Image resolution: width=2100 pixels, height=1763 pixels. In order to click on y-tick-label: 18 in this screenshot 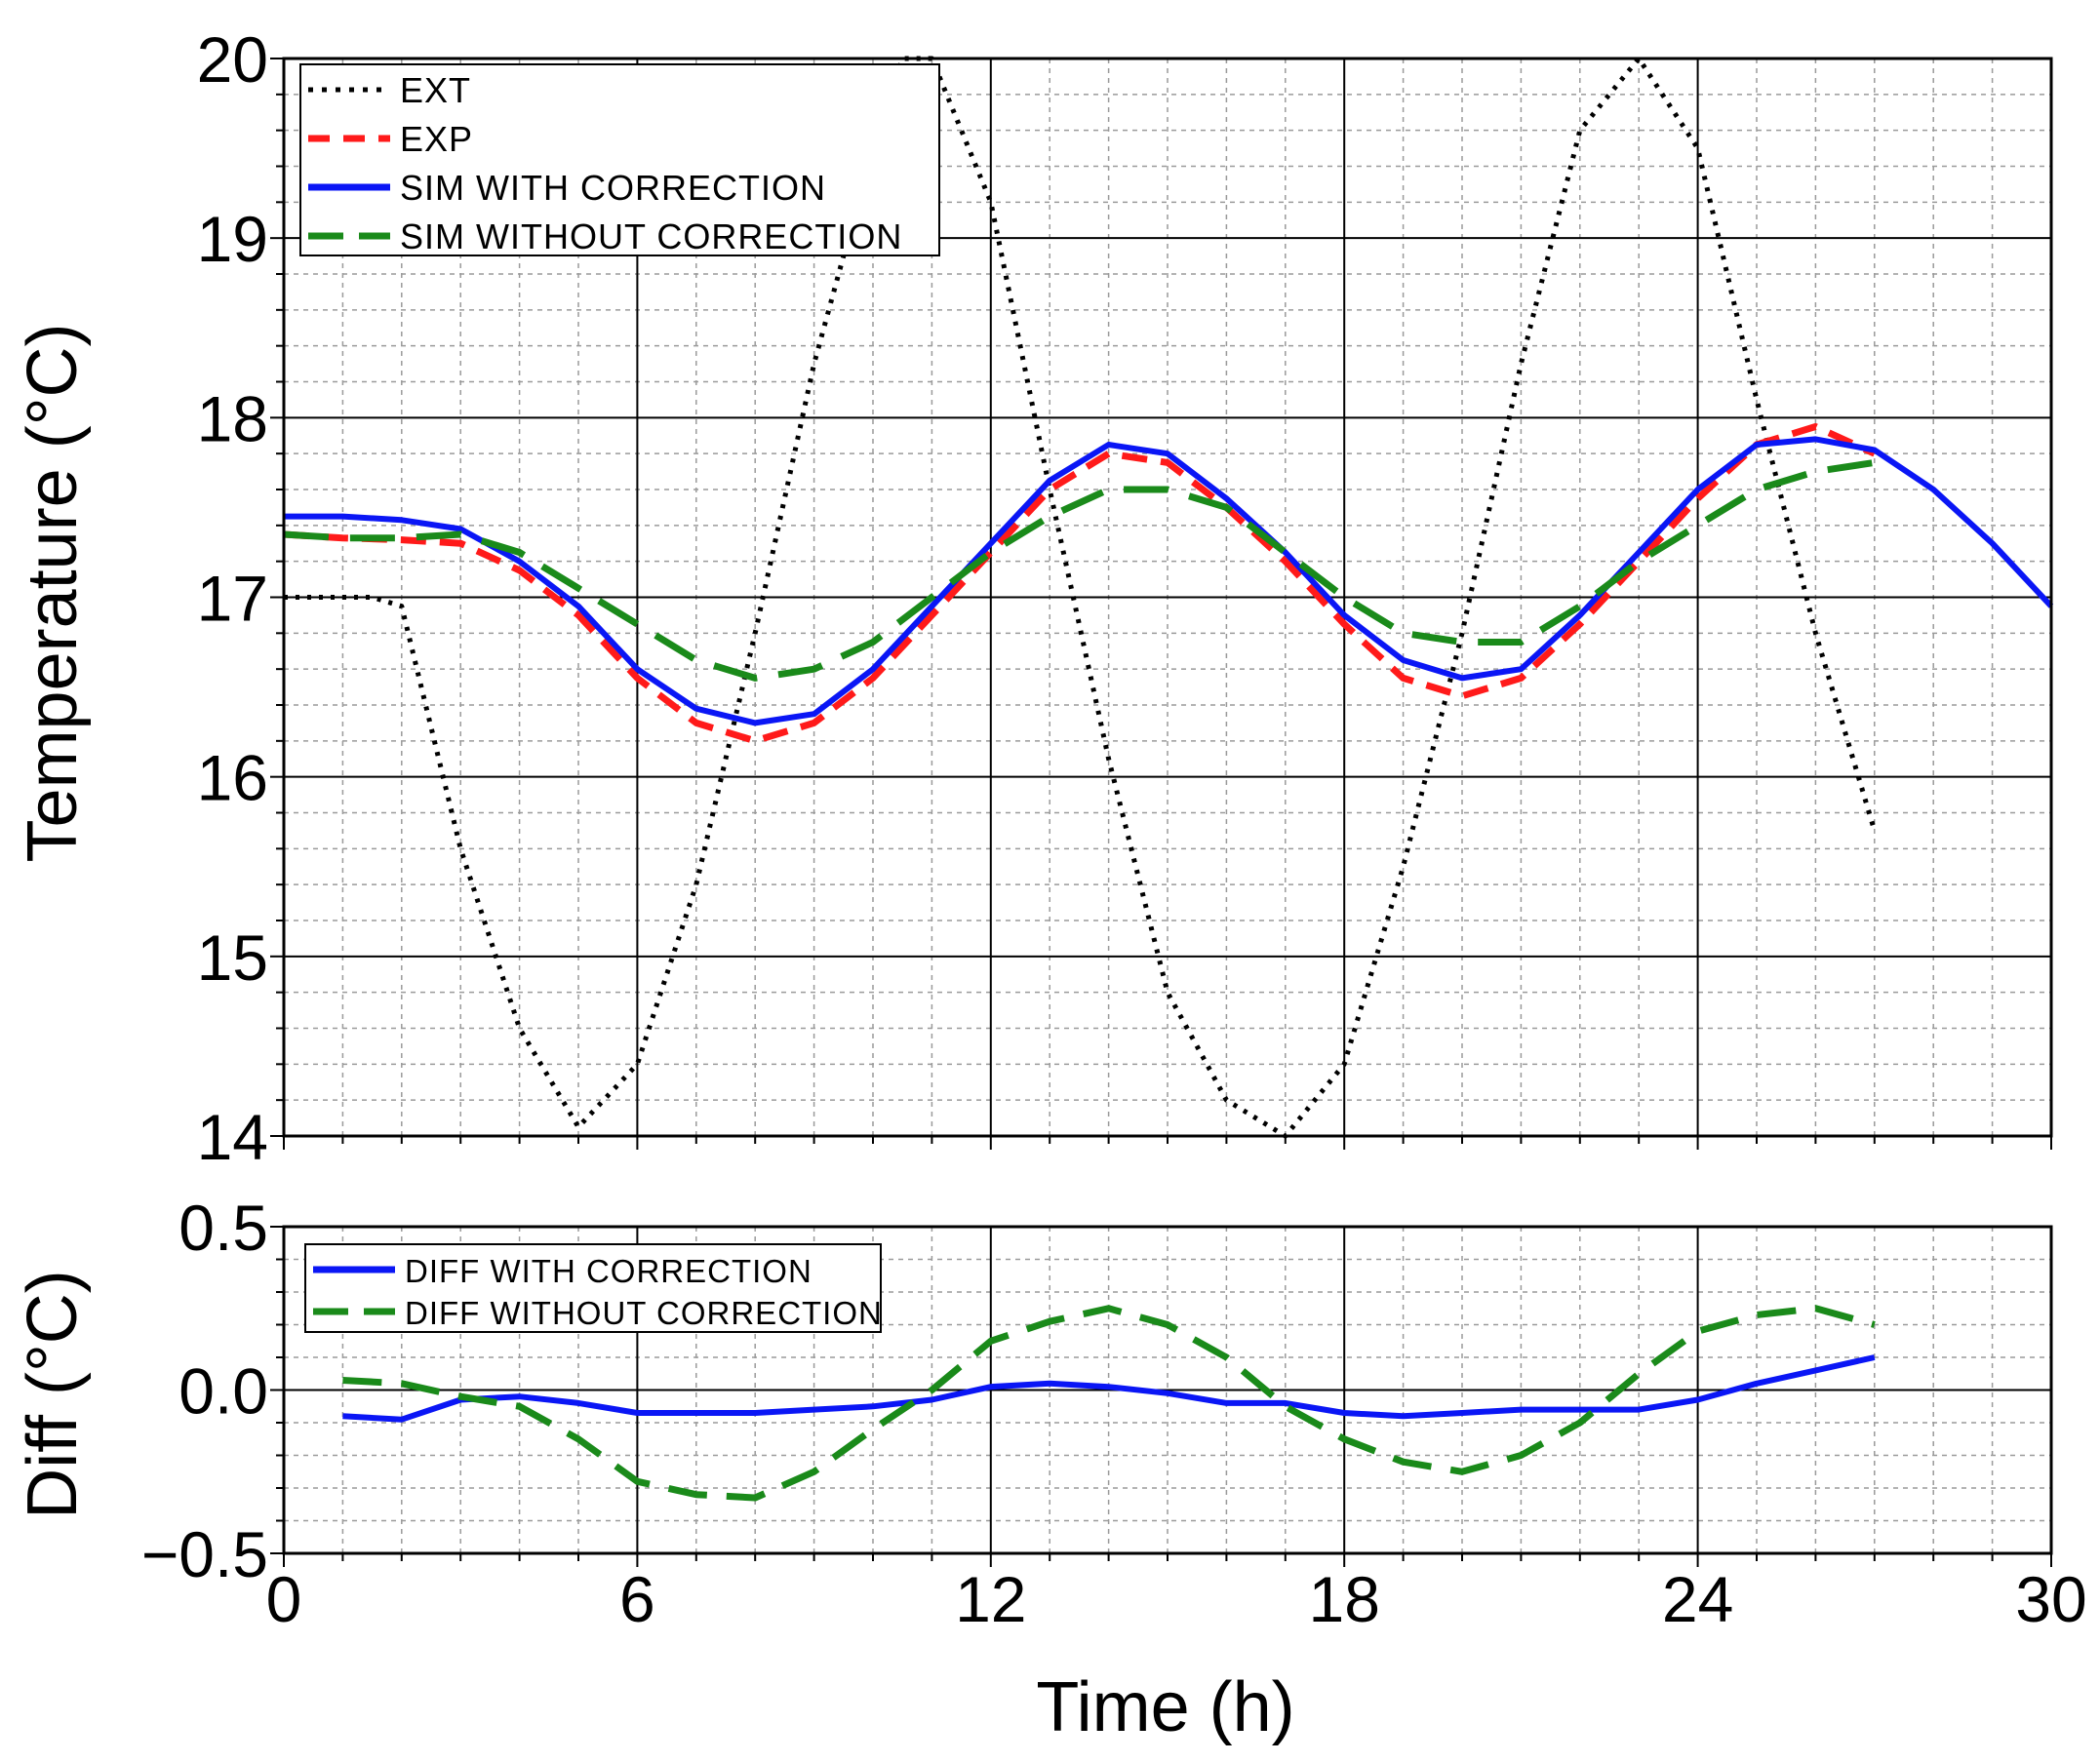, I will do `click(233, 418)`.